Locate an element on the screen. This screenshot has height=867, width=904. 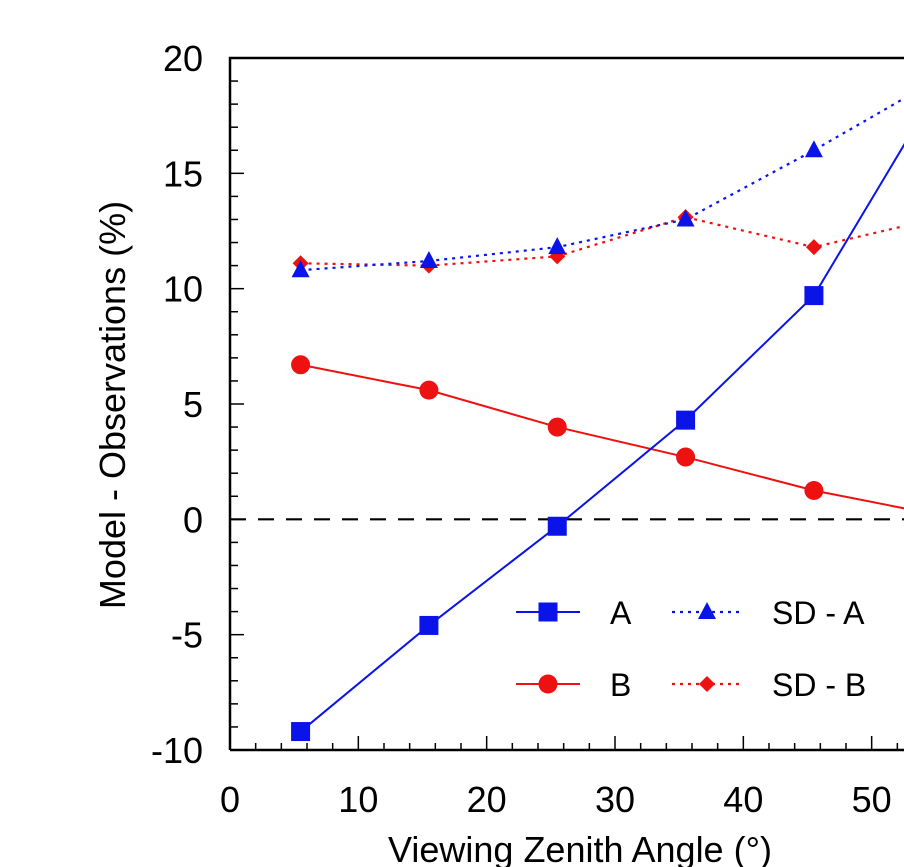
y-tick-label: -5 is located at coordinates (187, 635).